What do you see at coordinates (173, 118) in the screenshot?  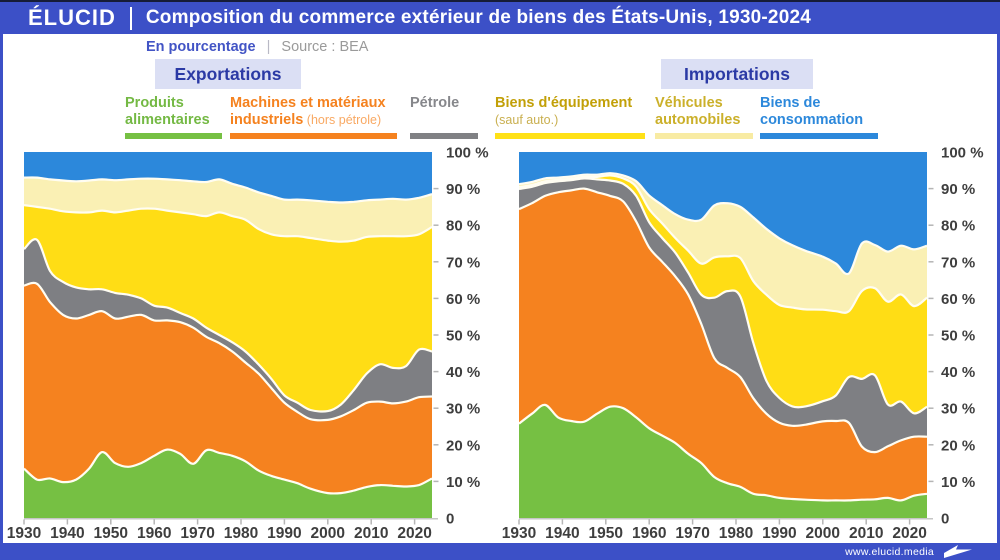 I see `legend-item-produits-alimentaires: Produits alimentaires` at bounding box center [173, 118].